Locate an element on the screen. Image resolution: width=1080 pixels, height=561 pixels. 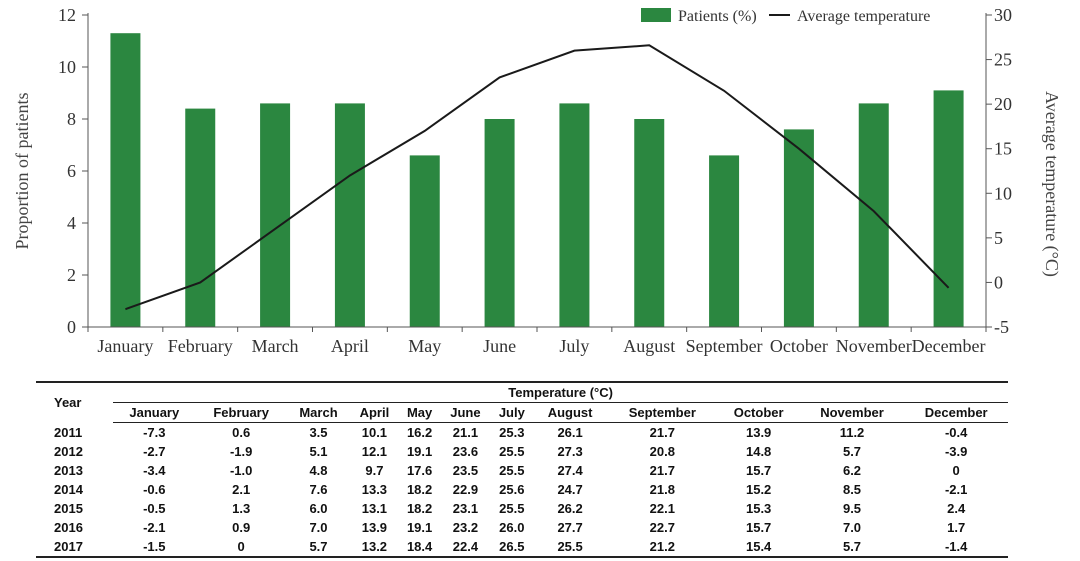
temperature-cell: -1.0 is located at coordinates (241, 470).